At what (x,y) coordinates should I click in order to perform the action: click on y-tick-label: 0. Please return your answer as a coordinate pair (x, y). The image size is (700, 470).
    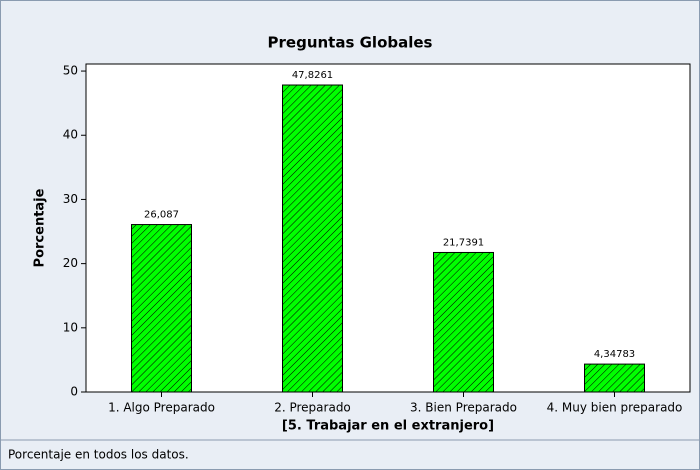
    Looking at the image, I should click on (74, 392).